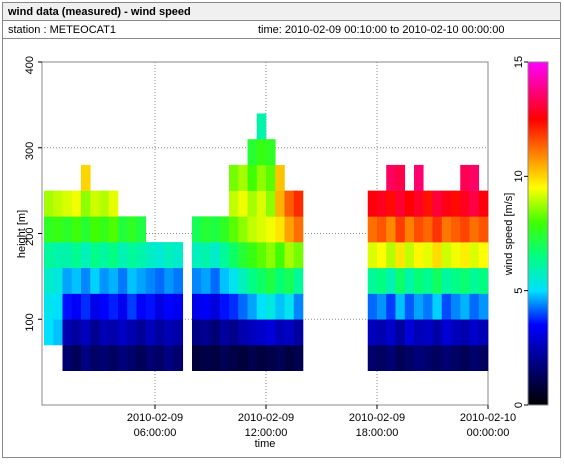  I want to click on colorbar-tick-label: 5, so click(519, 291).